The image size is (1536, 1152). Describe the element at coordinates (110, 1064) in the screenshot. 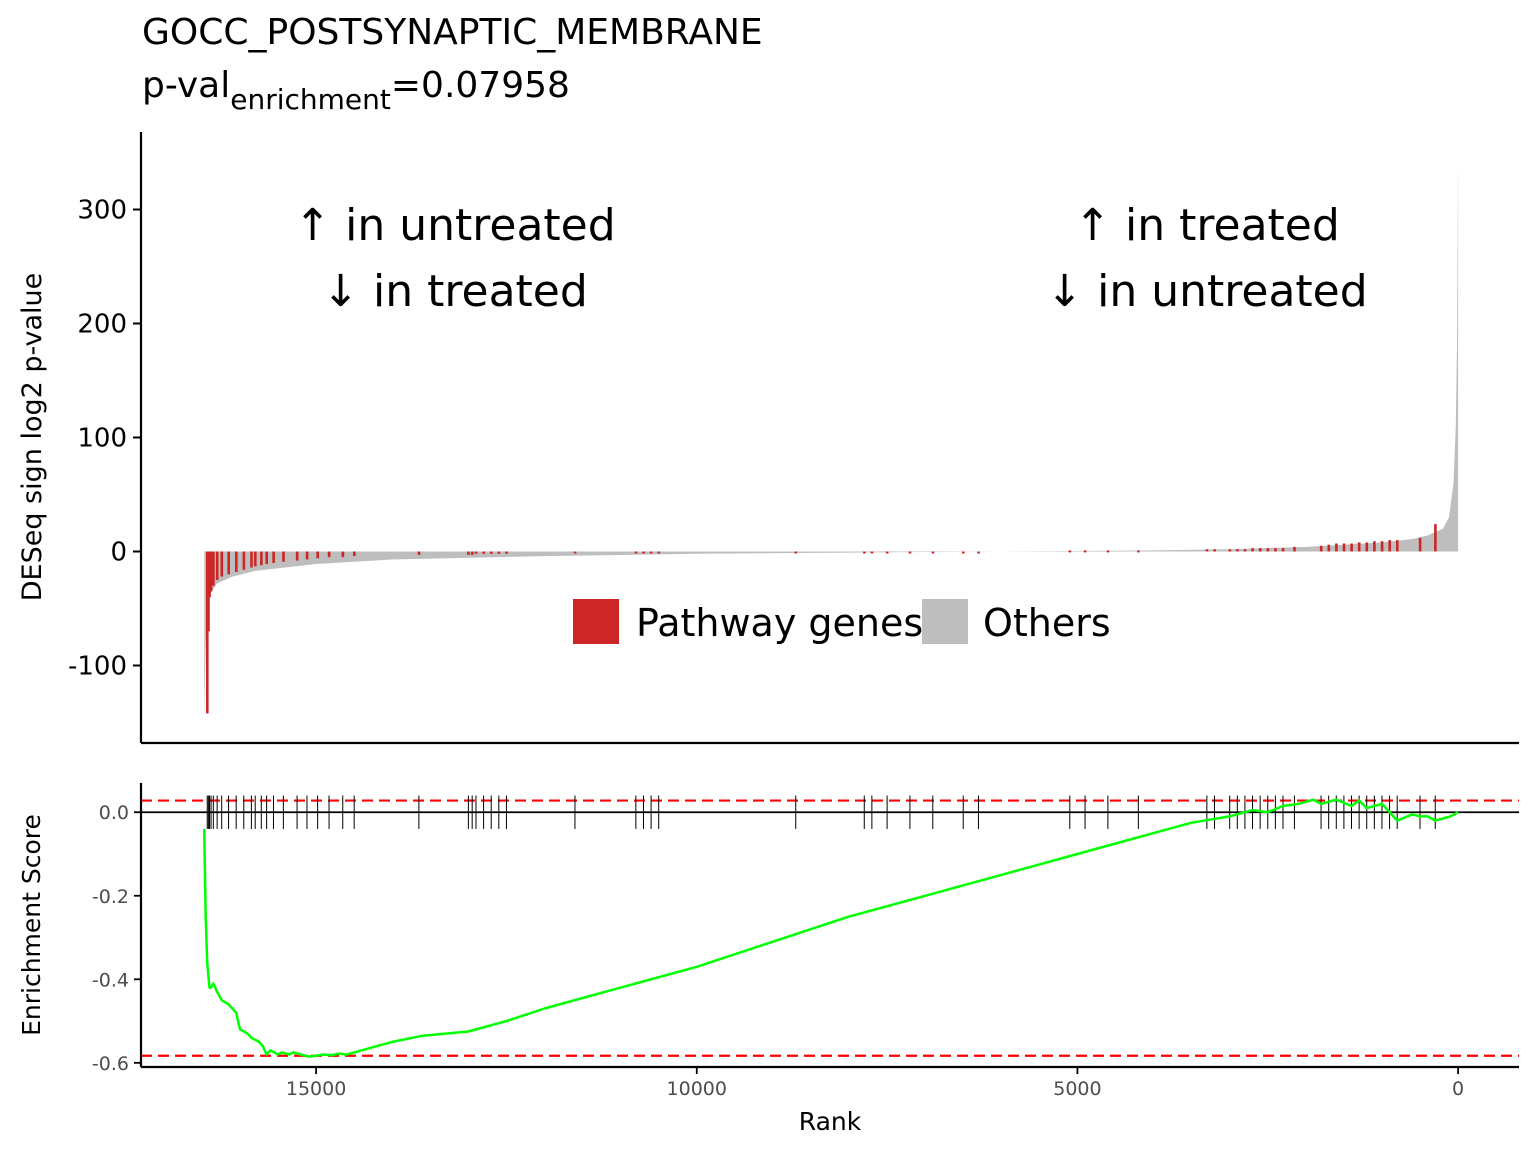

I see `bottom-y-tick-label: -0.6` at that location.